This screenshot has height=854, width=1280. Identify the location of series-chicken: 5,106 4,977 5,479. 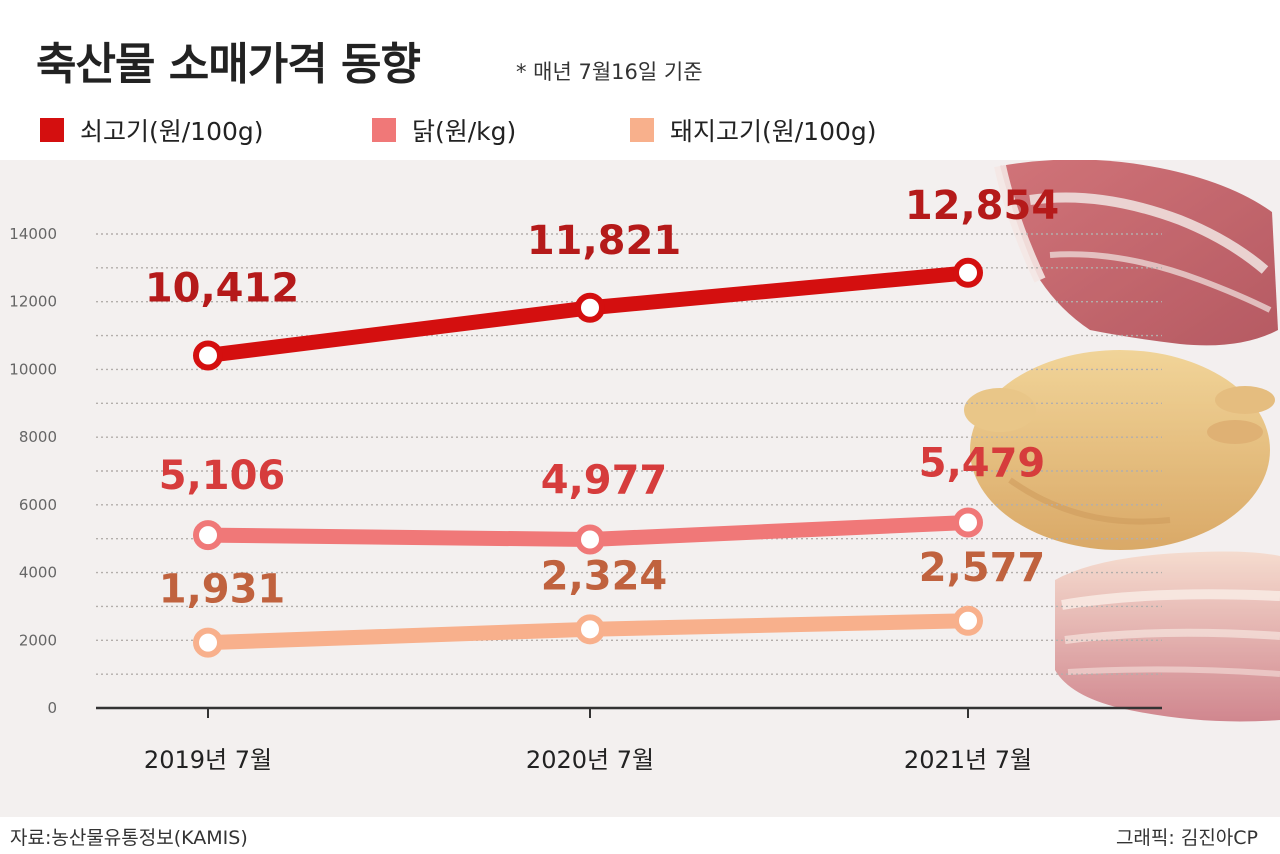
(602, 497).